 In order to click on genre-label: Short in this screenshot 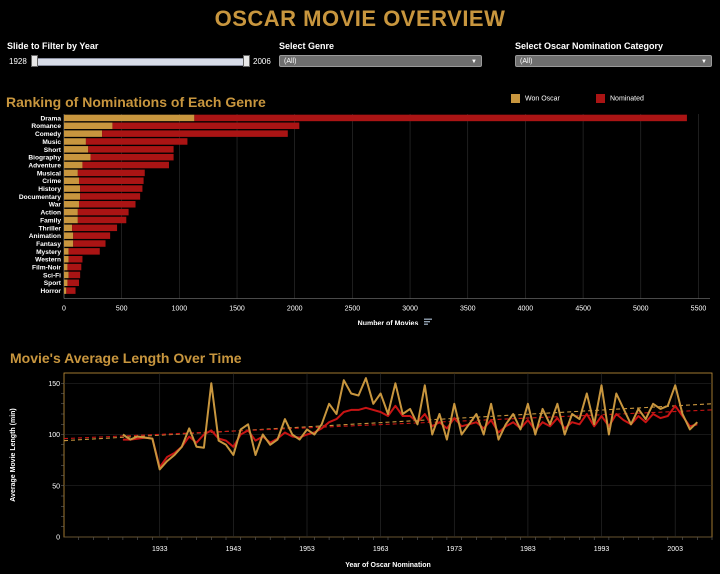, I will do `click(53, 150)`.